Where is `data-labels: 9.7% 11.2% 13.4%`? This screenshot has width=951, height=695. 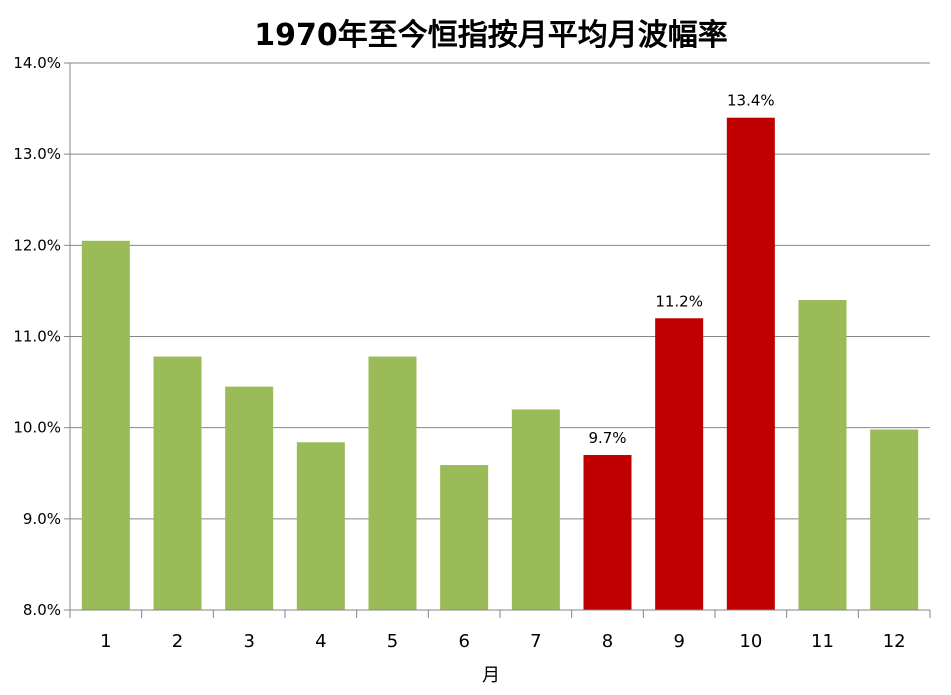
data-labels: 9.7% 11.2% 13.4% is located at coordinates (681, 269).